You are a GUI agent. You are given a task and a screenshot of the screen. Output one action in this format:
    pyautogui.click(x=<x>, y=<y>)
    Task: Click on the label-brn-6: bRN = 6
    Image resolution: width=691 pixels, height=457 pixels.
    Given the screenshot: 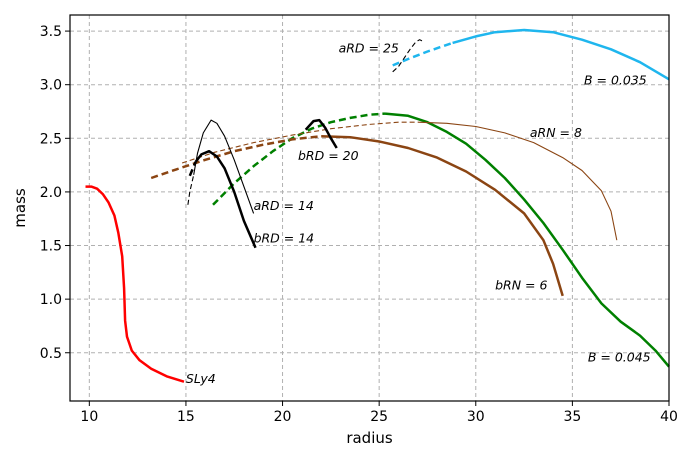 What is the action you would take?
    pyautogui.click(x=521, y=284)
    